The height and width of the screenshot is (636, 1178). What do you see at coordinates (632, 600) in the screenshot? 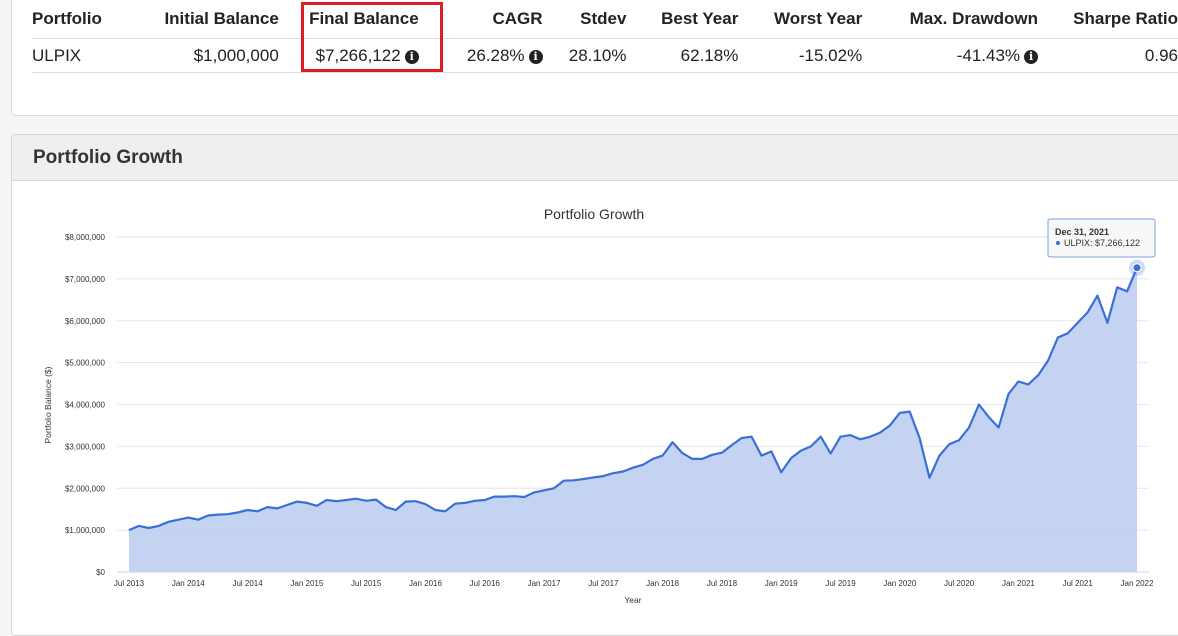
I see `x-axis-title: Year` at bounding box center [632, 600].